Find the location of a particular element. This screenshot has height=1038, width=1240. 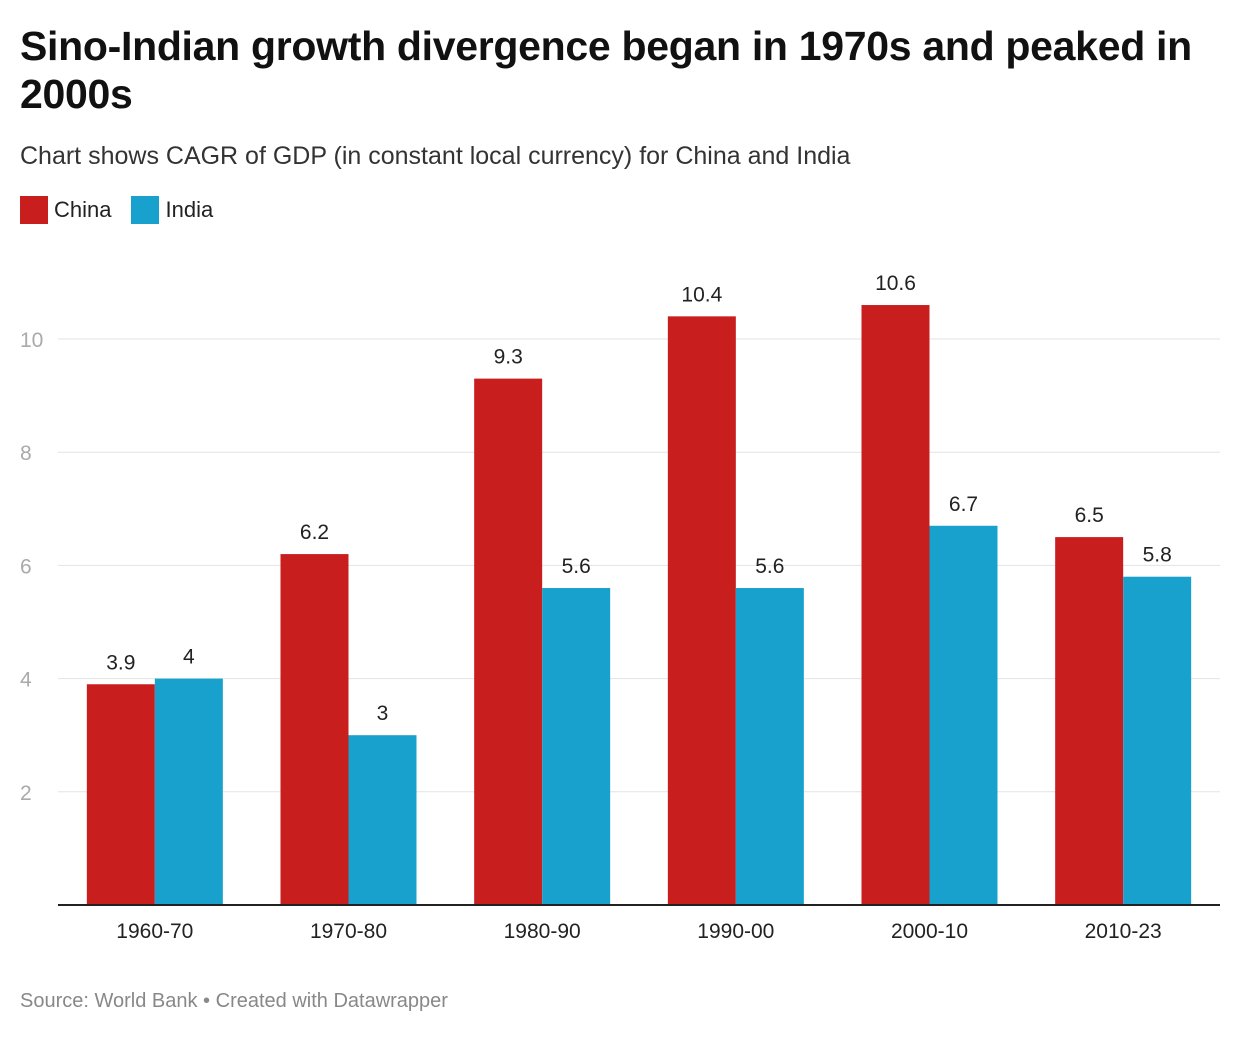

x-tick-label: 1970-80 is located at coordinates (348, 931).